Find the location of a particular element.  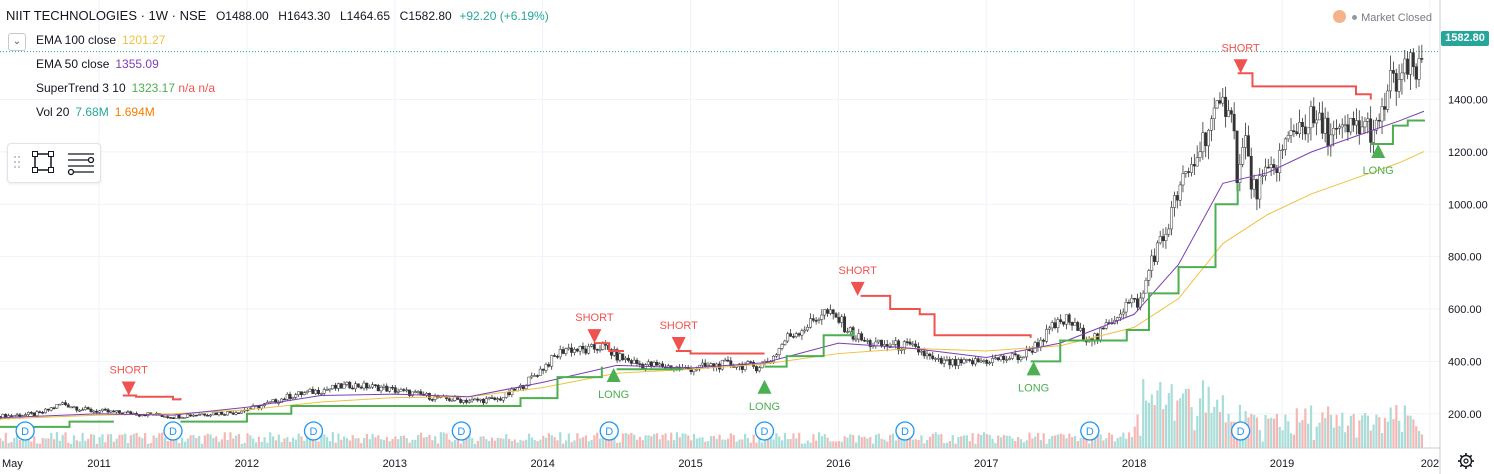

collapse-indicators-button: ⌄ is located at coordinates (17, 42).